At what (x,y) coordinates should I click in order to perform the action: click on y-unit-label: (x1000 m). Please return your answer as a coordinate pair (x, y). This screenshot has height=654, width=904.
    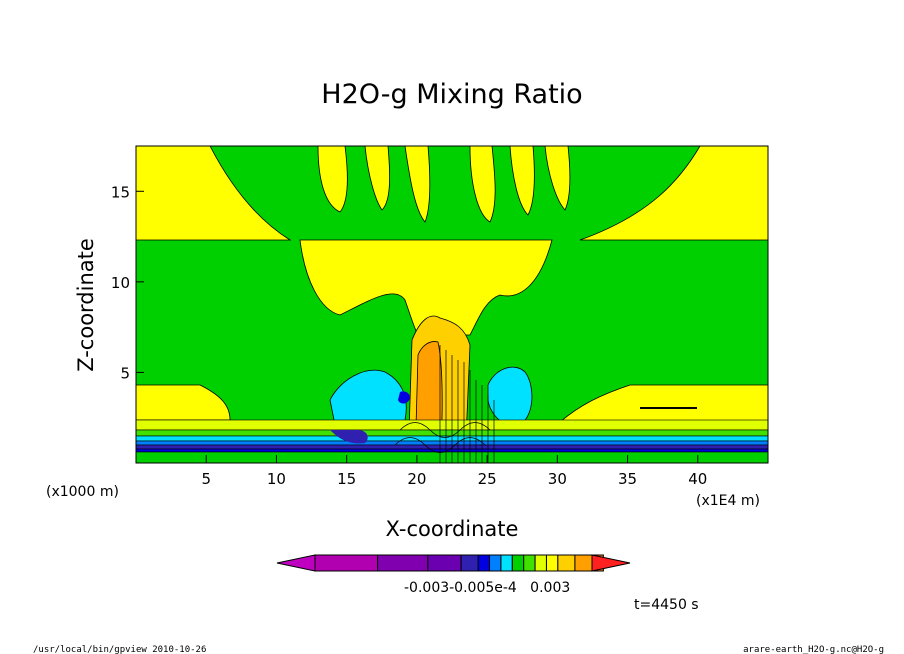
    Looking at the image, I should click on (82, 492).